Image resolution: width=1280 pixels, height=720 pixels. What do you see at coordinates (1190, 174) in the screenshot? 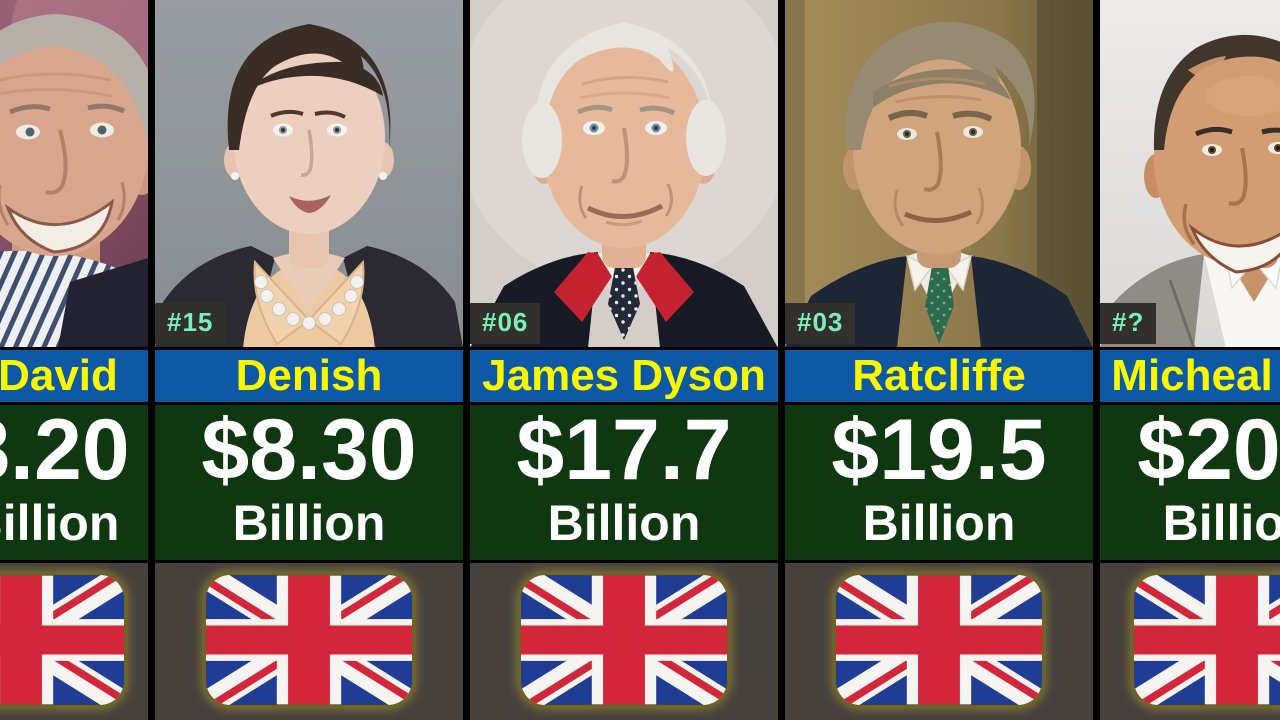
I see `portrait-photo-micheal: #?` at bounding box center [1190, 174].